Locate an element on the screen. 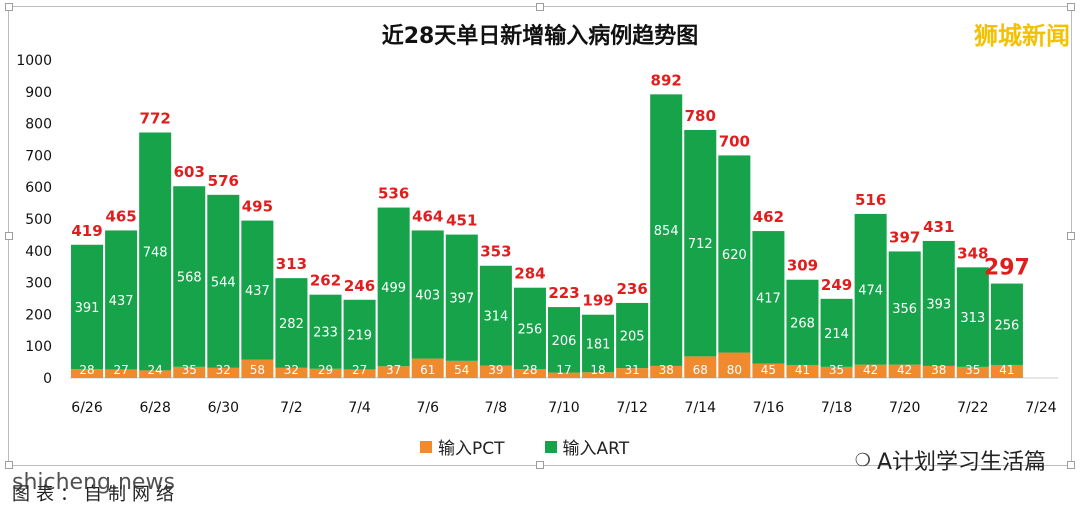 This screenshot has height=506, width=1080. y-tick-label: 400 is located at coordinates (38, 252).